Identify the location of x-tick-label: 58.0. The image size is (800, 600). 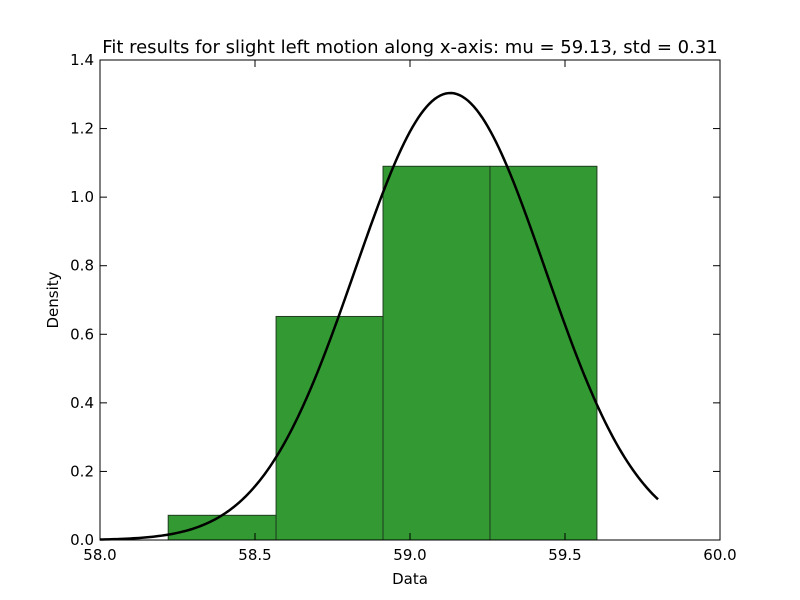
(99, 555).